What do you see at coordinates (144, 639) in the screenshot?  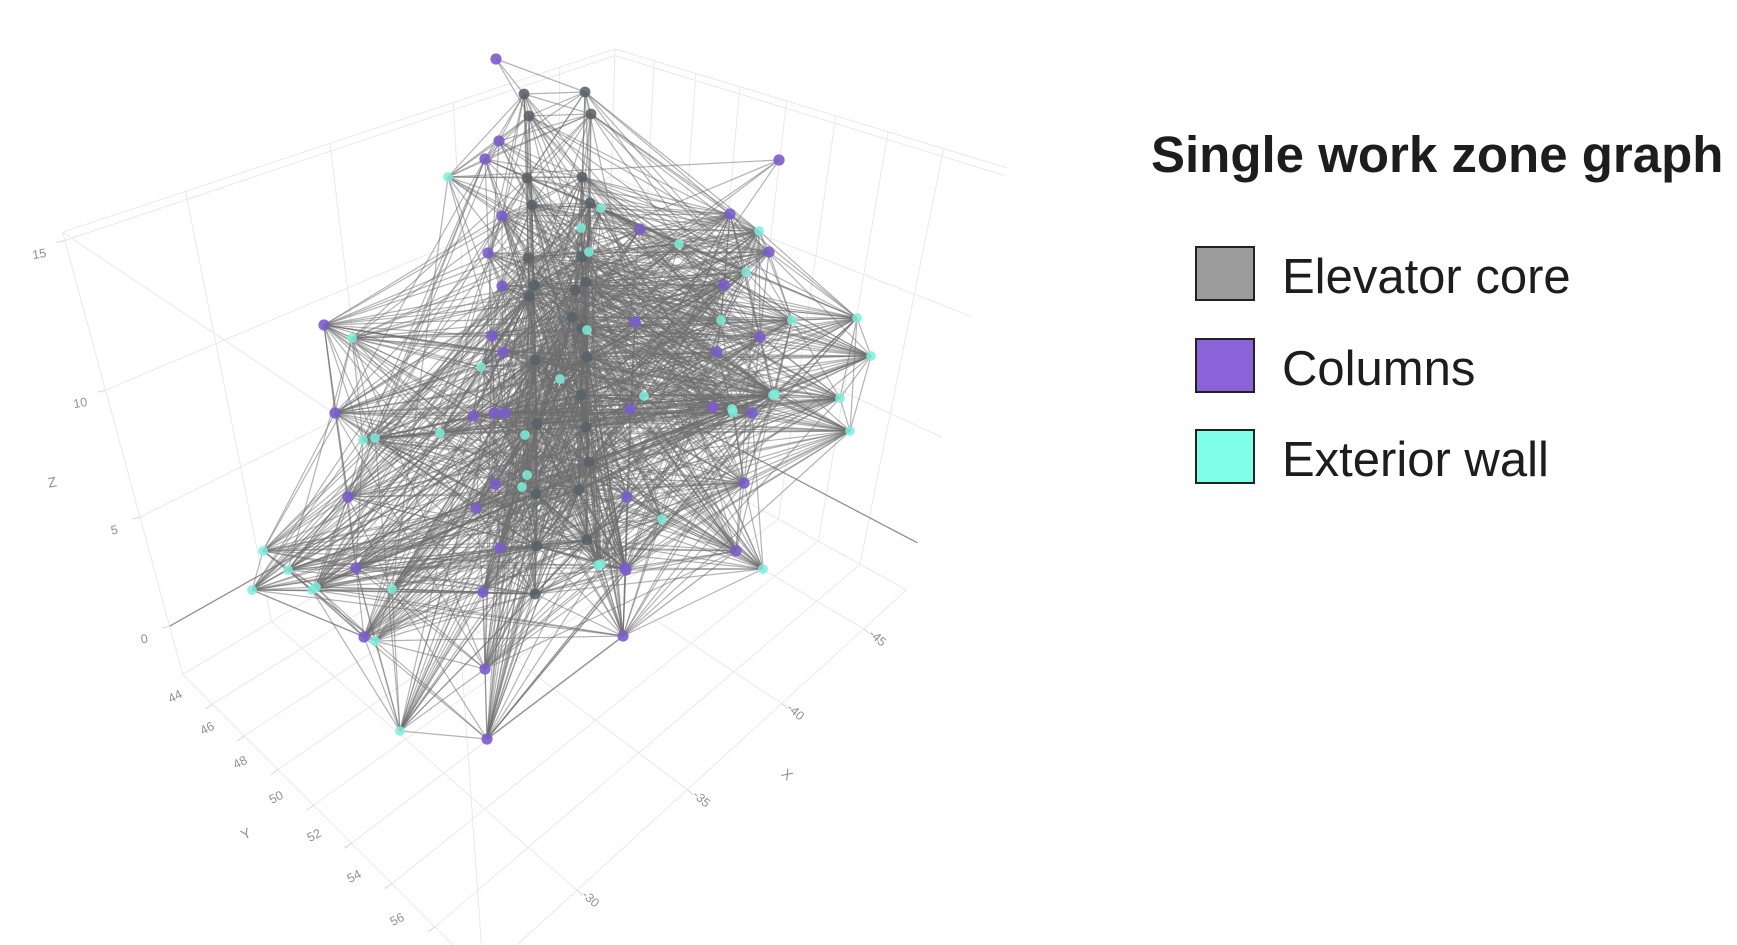 I see `svg-text: 0` at bounding box center [144, 639].